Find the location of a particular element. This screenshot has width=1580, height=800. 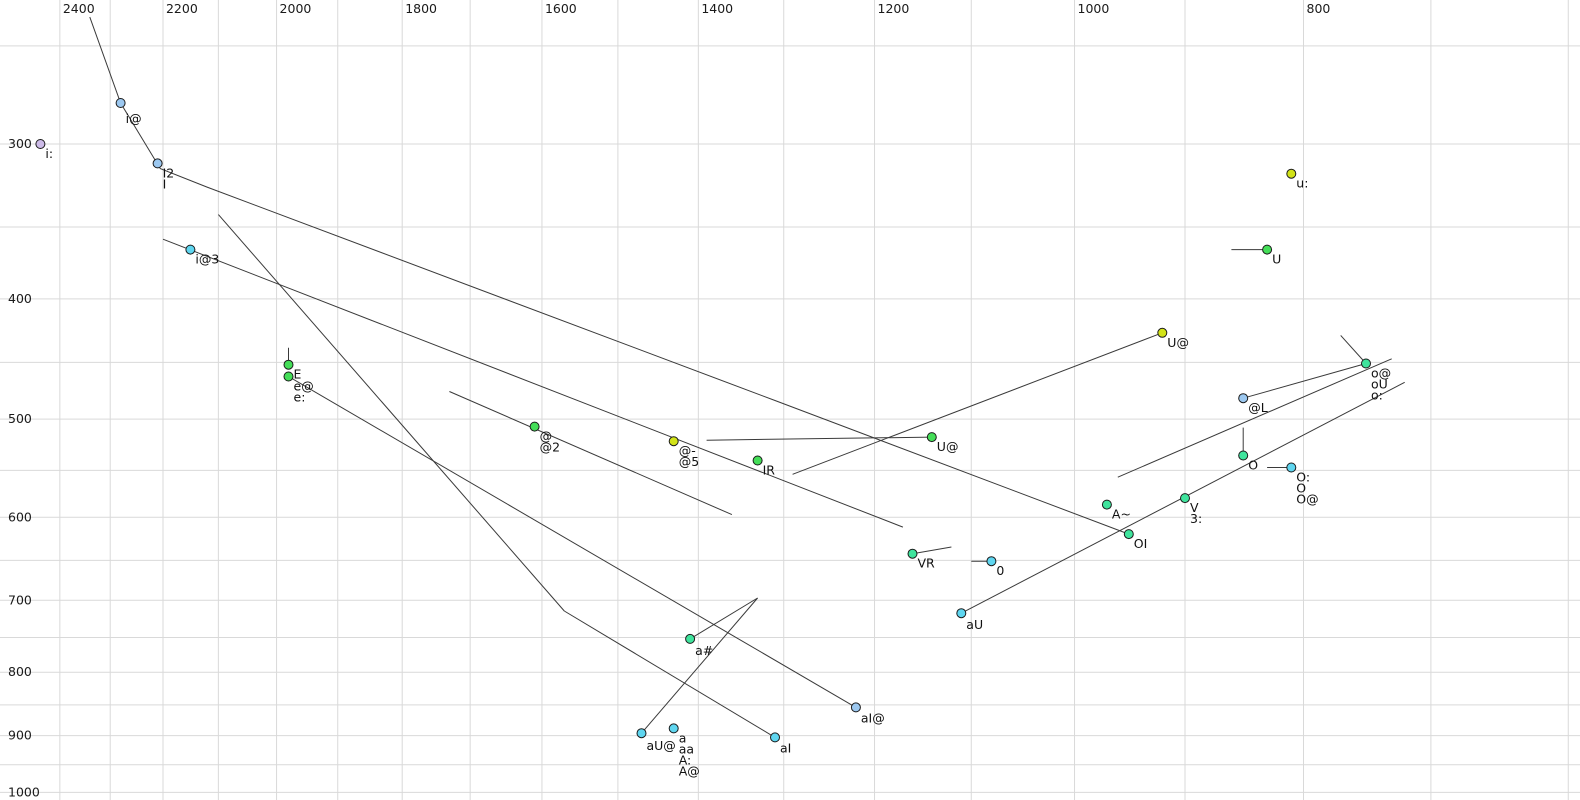

vowel-point-V is located at coordinates (1185, 498).